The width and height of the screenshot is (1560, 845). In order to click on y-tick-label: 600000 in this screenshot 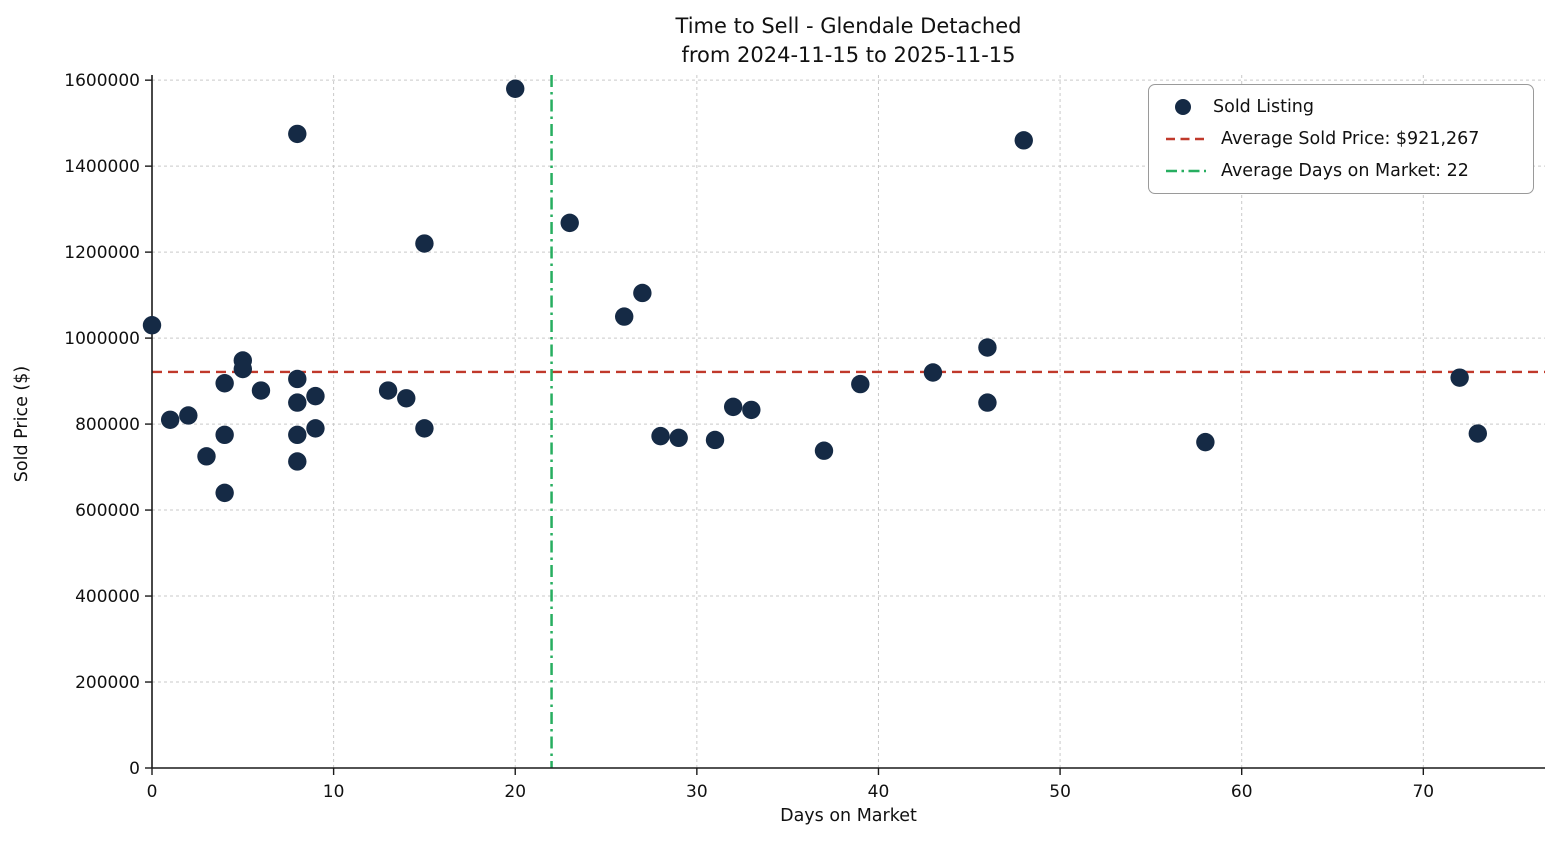, I will do `click(107, 511)`.